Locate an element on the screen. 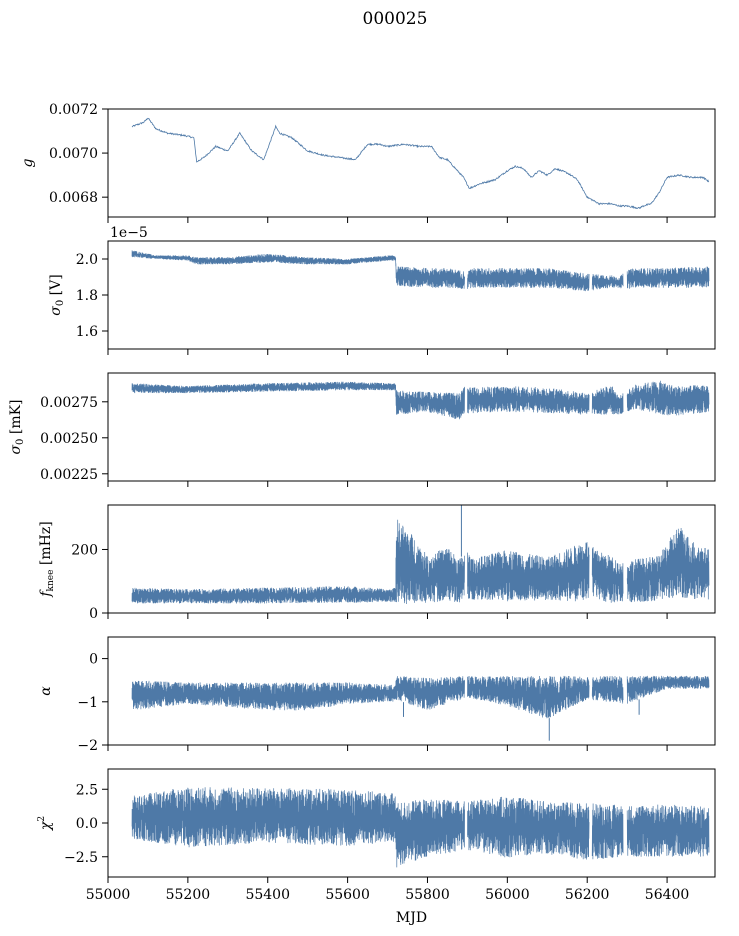 This screenshot has width=739, height=936. y-tick-label: 0.00250 is located at coordinates (69, 439).